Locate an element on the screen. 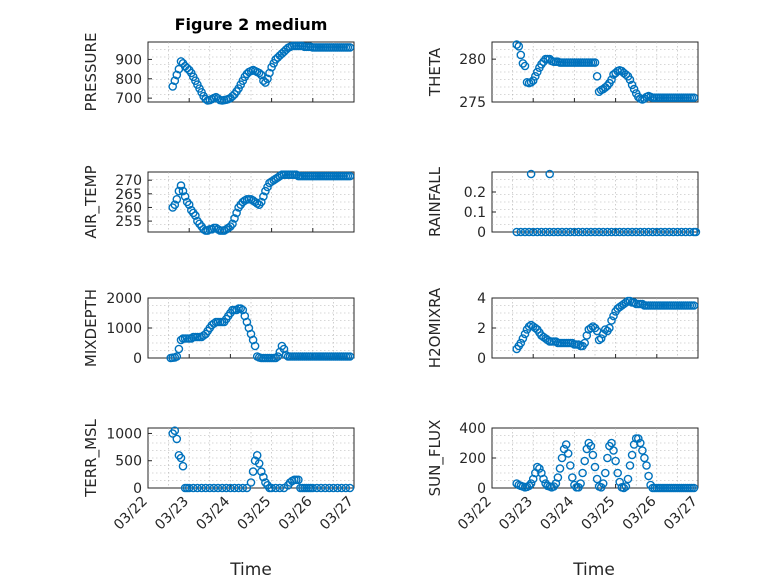 This screenshot has width=778, height=583. subplot-4: 0 0.1 0.2 RAINFALL is located at coordinates (563, 203).